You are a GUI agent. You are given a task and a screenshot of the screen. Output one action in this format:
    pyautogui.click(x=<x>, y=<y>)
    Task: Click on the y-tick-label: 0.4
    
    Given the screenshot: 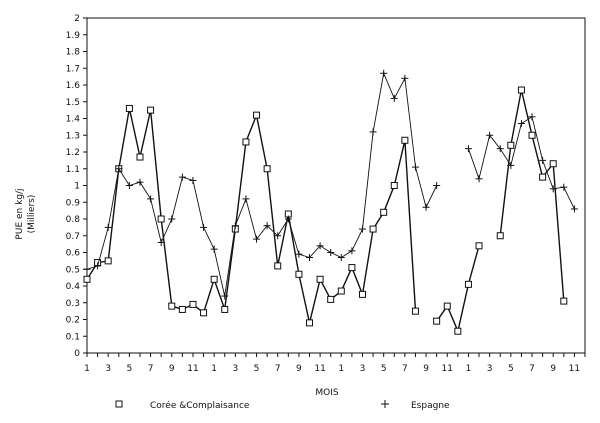 What is the action you would take?
    pyautogui.click(x=73, y=287)
    